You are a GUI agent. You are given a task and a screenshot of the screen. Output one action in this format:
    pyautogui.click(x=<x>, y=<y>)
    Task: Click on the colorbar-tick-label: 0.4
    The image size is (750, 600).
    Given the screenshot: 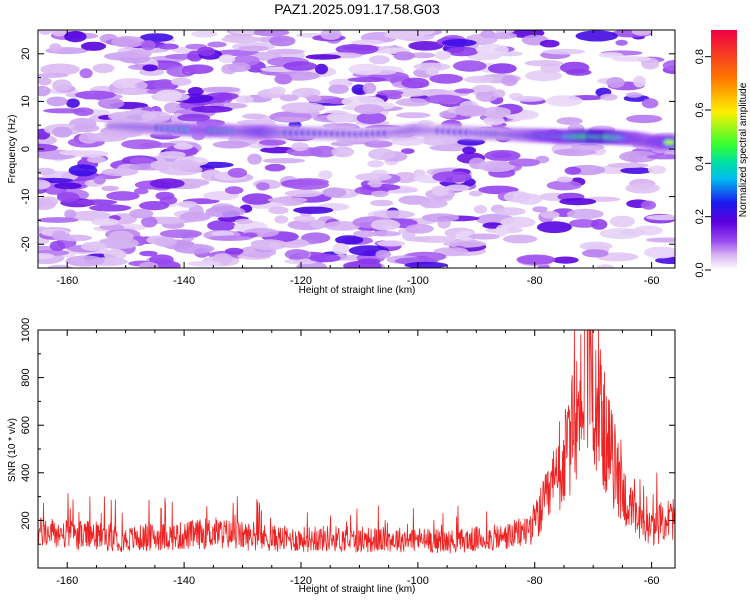 What is the action you would take?
    pyautogui.click(x=700, y=163)
    